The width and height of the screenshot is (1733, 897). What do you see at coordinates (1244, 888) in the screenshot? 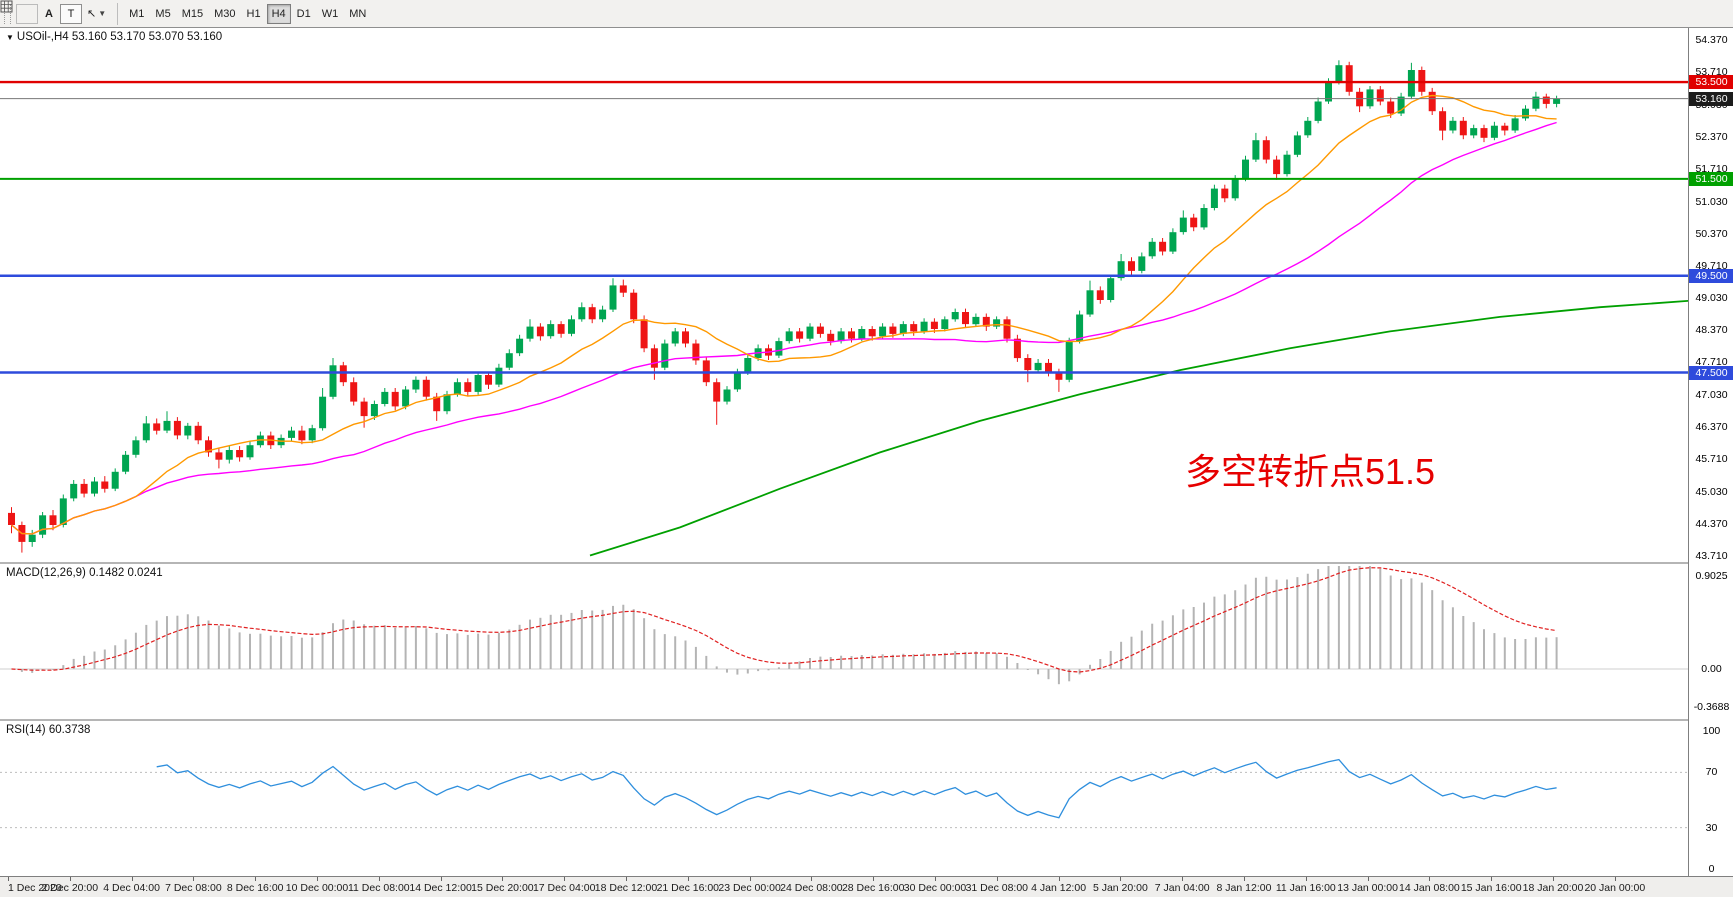
I see `time-axis-label: 8 Jan 12:00` at bounding box center [1244, 888].